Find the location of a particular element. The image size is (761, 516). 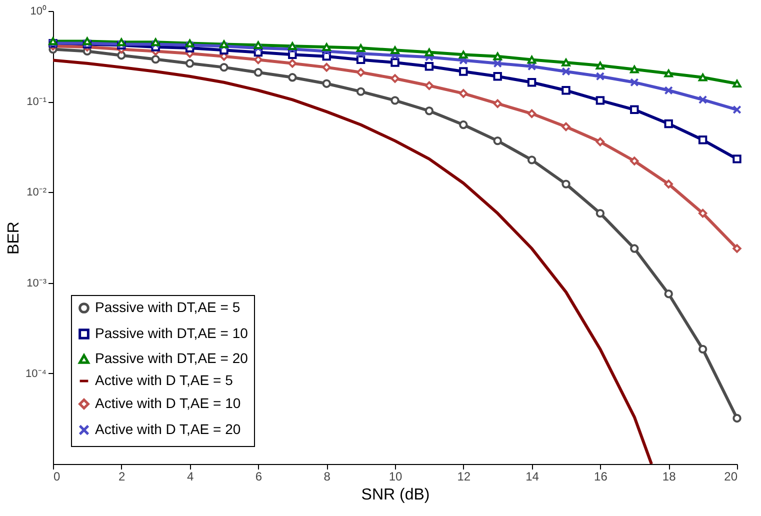

x-tick-label: 20 is located at coordinates (731, 477).